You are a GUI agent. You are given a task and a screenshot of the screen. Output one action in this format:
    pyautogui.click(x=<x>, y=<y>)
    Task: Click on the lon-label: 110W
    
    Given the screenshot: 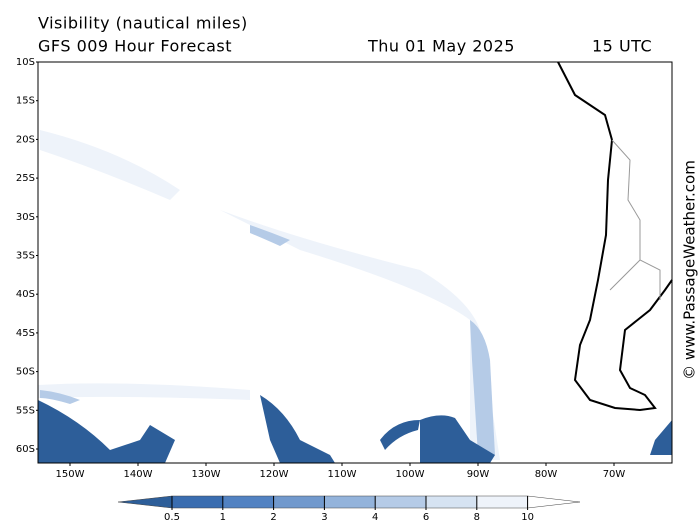 What is the action you would take?
    pyautogui.click(x=342, y=474)
    